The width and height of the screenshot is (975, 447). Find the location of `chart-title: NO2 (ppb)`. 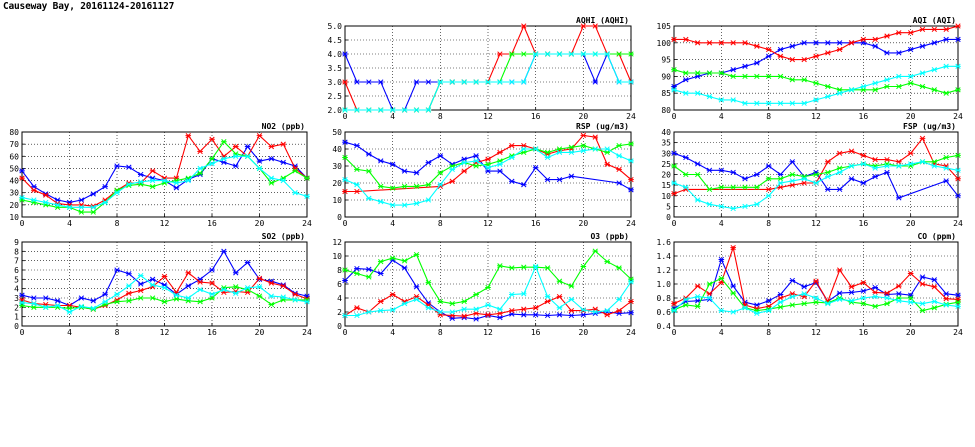

chart-title: NO2 (ppb) is located at coordinates (283, 126).